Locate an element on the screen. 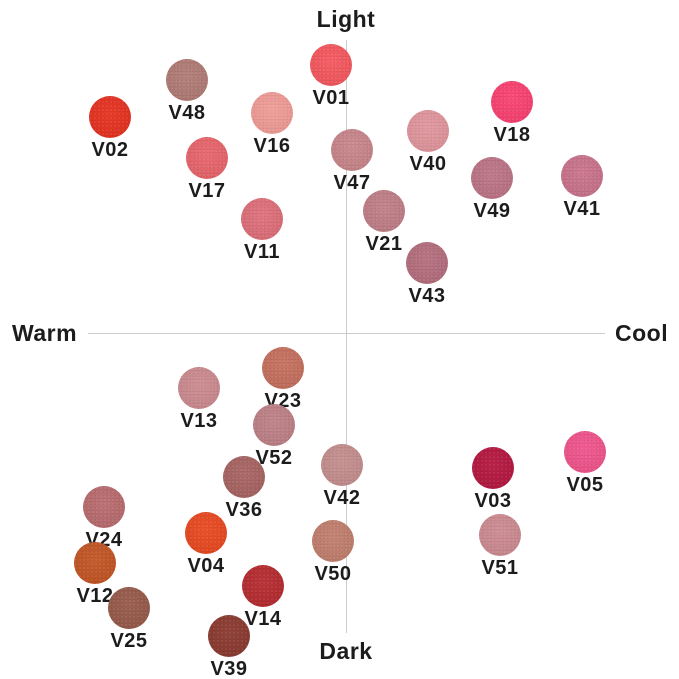 Image resolution: width=679 pixels, height=679 pixels. shade-label-v41: V41 is located at coordinates (582, 209).